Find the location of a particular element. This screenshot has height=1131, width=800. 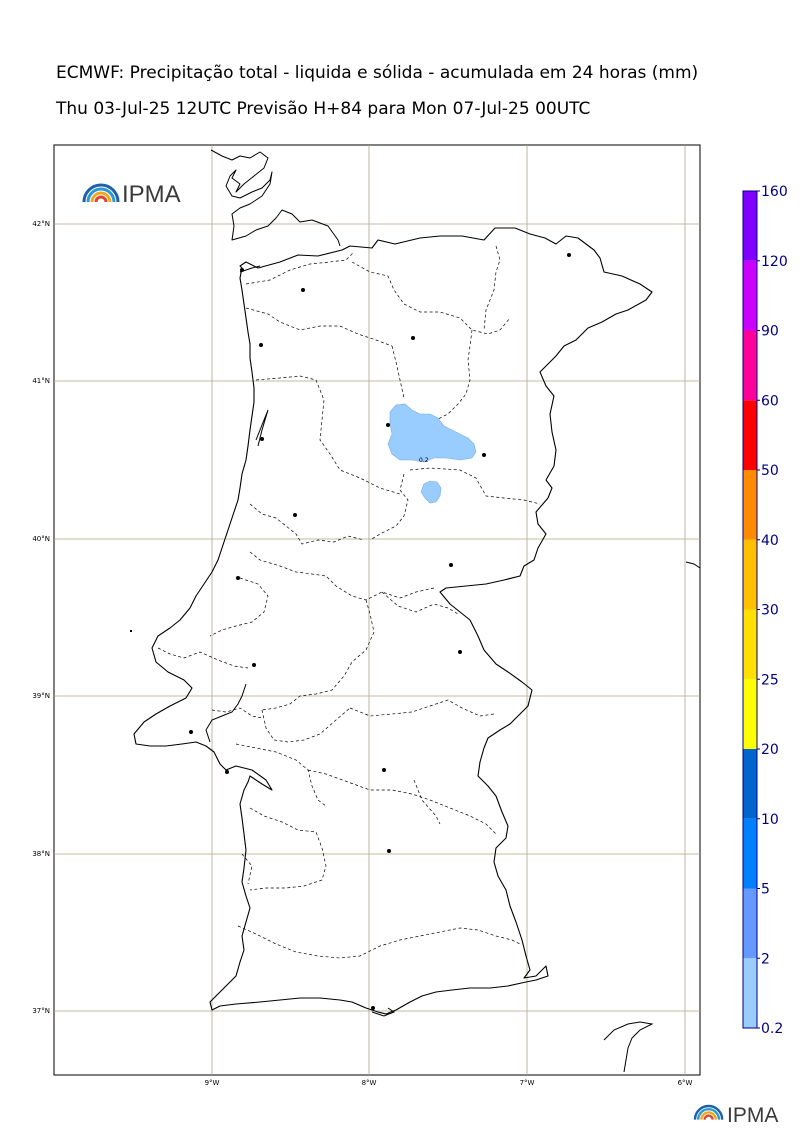

lon-label-7w: 7°W is located at coordinates (527, 1083).